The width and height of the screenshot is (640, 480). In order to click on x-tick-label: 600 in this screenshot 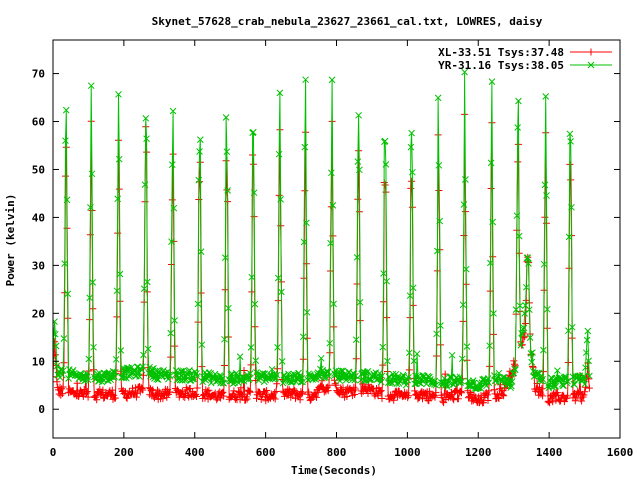, I will do `click(266, 452)`.